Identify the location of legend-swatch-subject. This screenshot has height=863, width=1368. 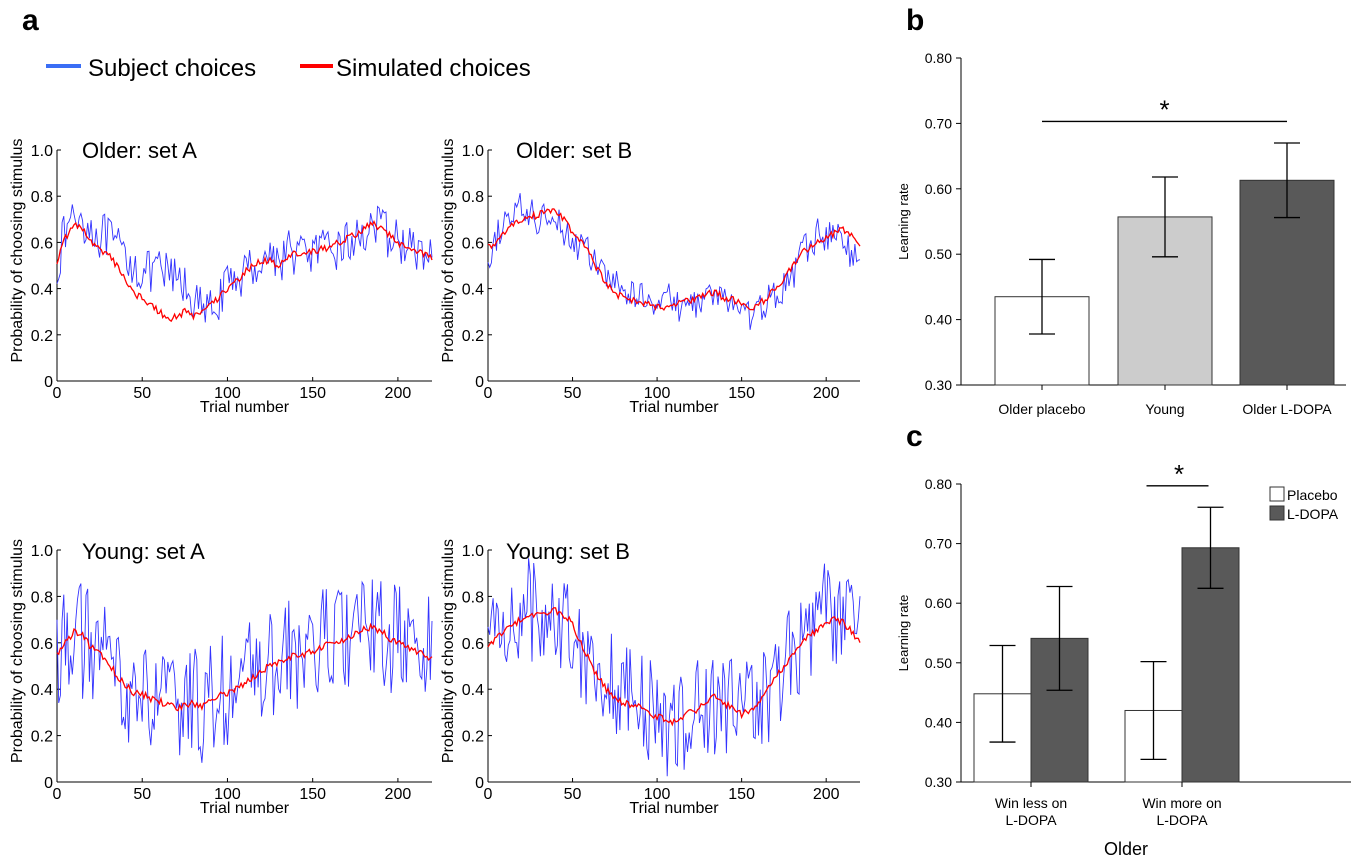
(63, 66).